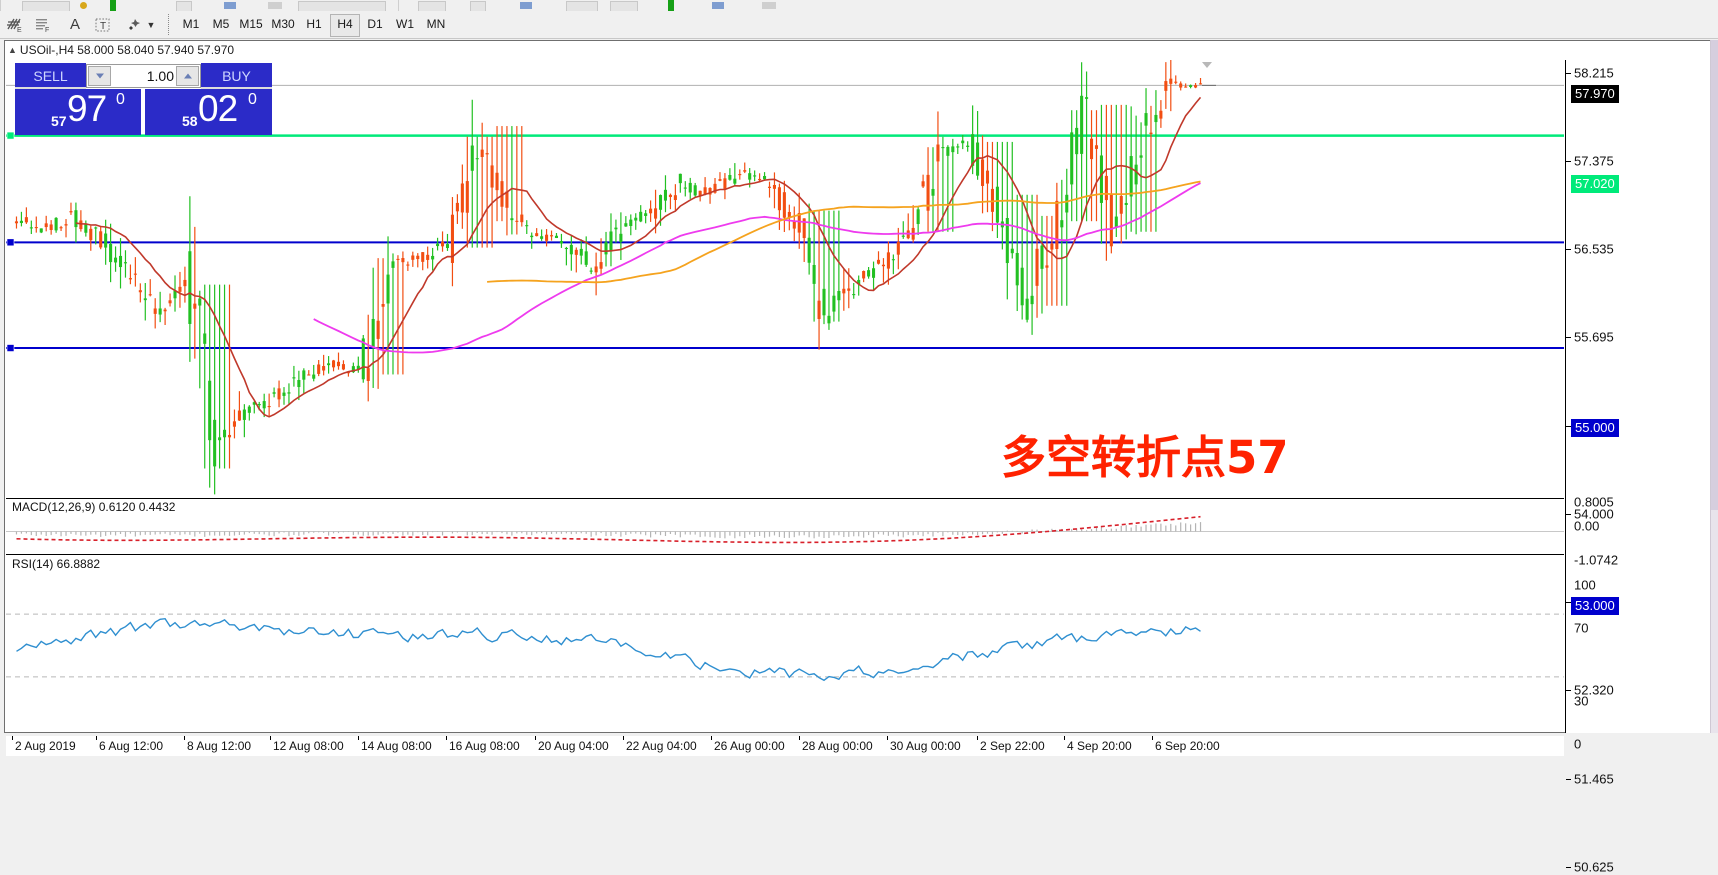  What do you see at coordinates (1585, 585) in the screenshot?
I see `rsi-scale-label: 100` at bounding box center [1585, 585].